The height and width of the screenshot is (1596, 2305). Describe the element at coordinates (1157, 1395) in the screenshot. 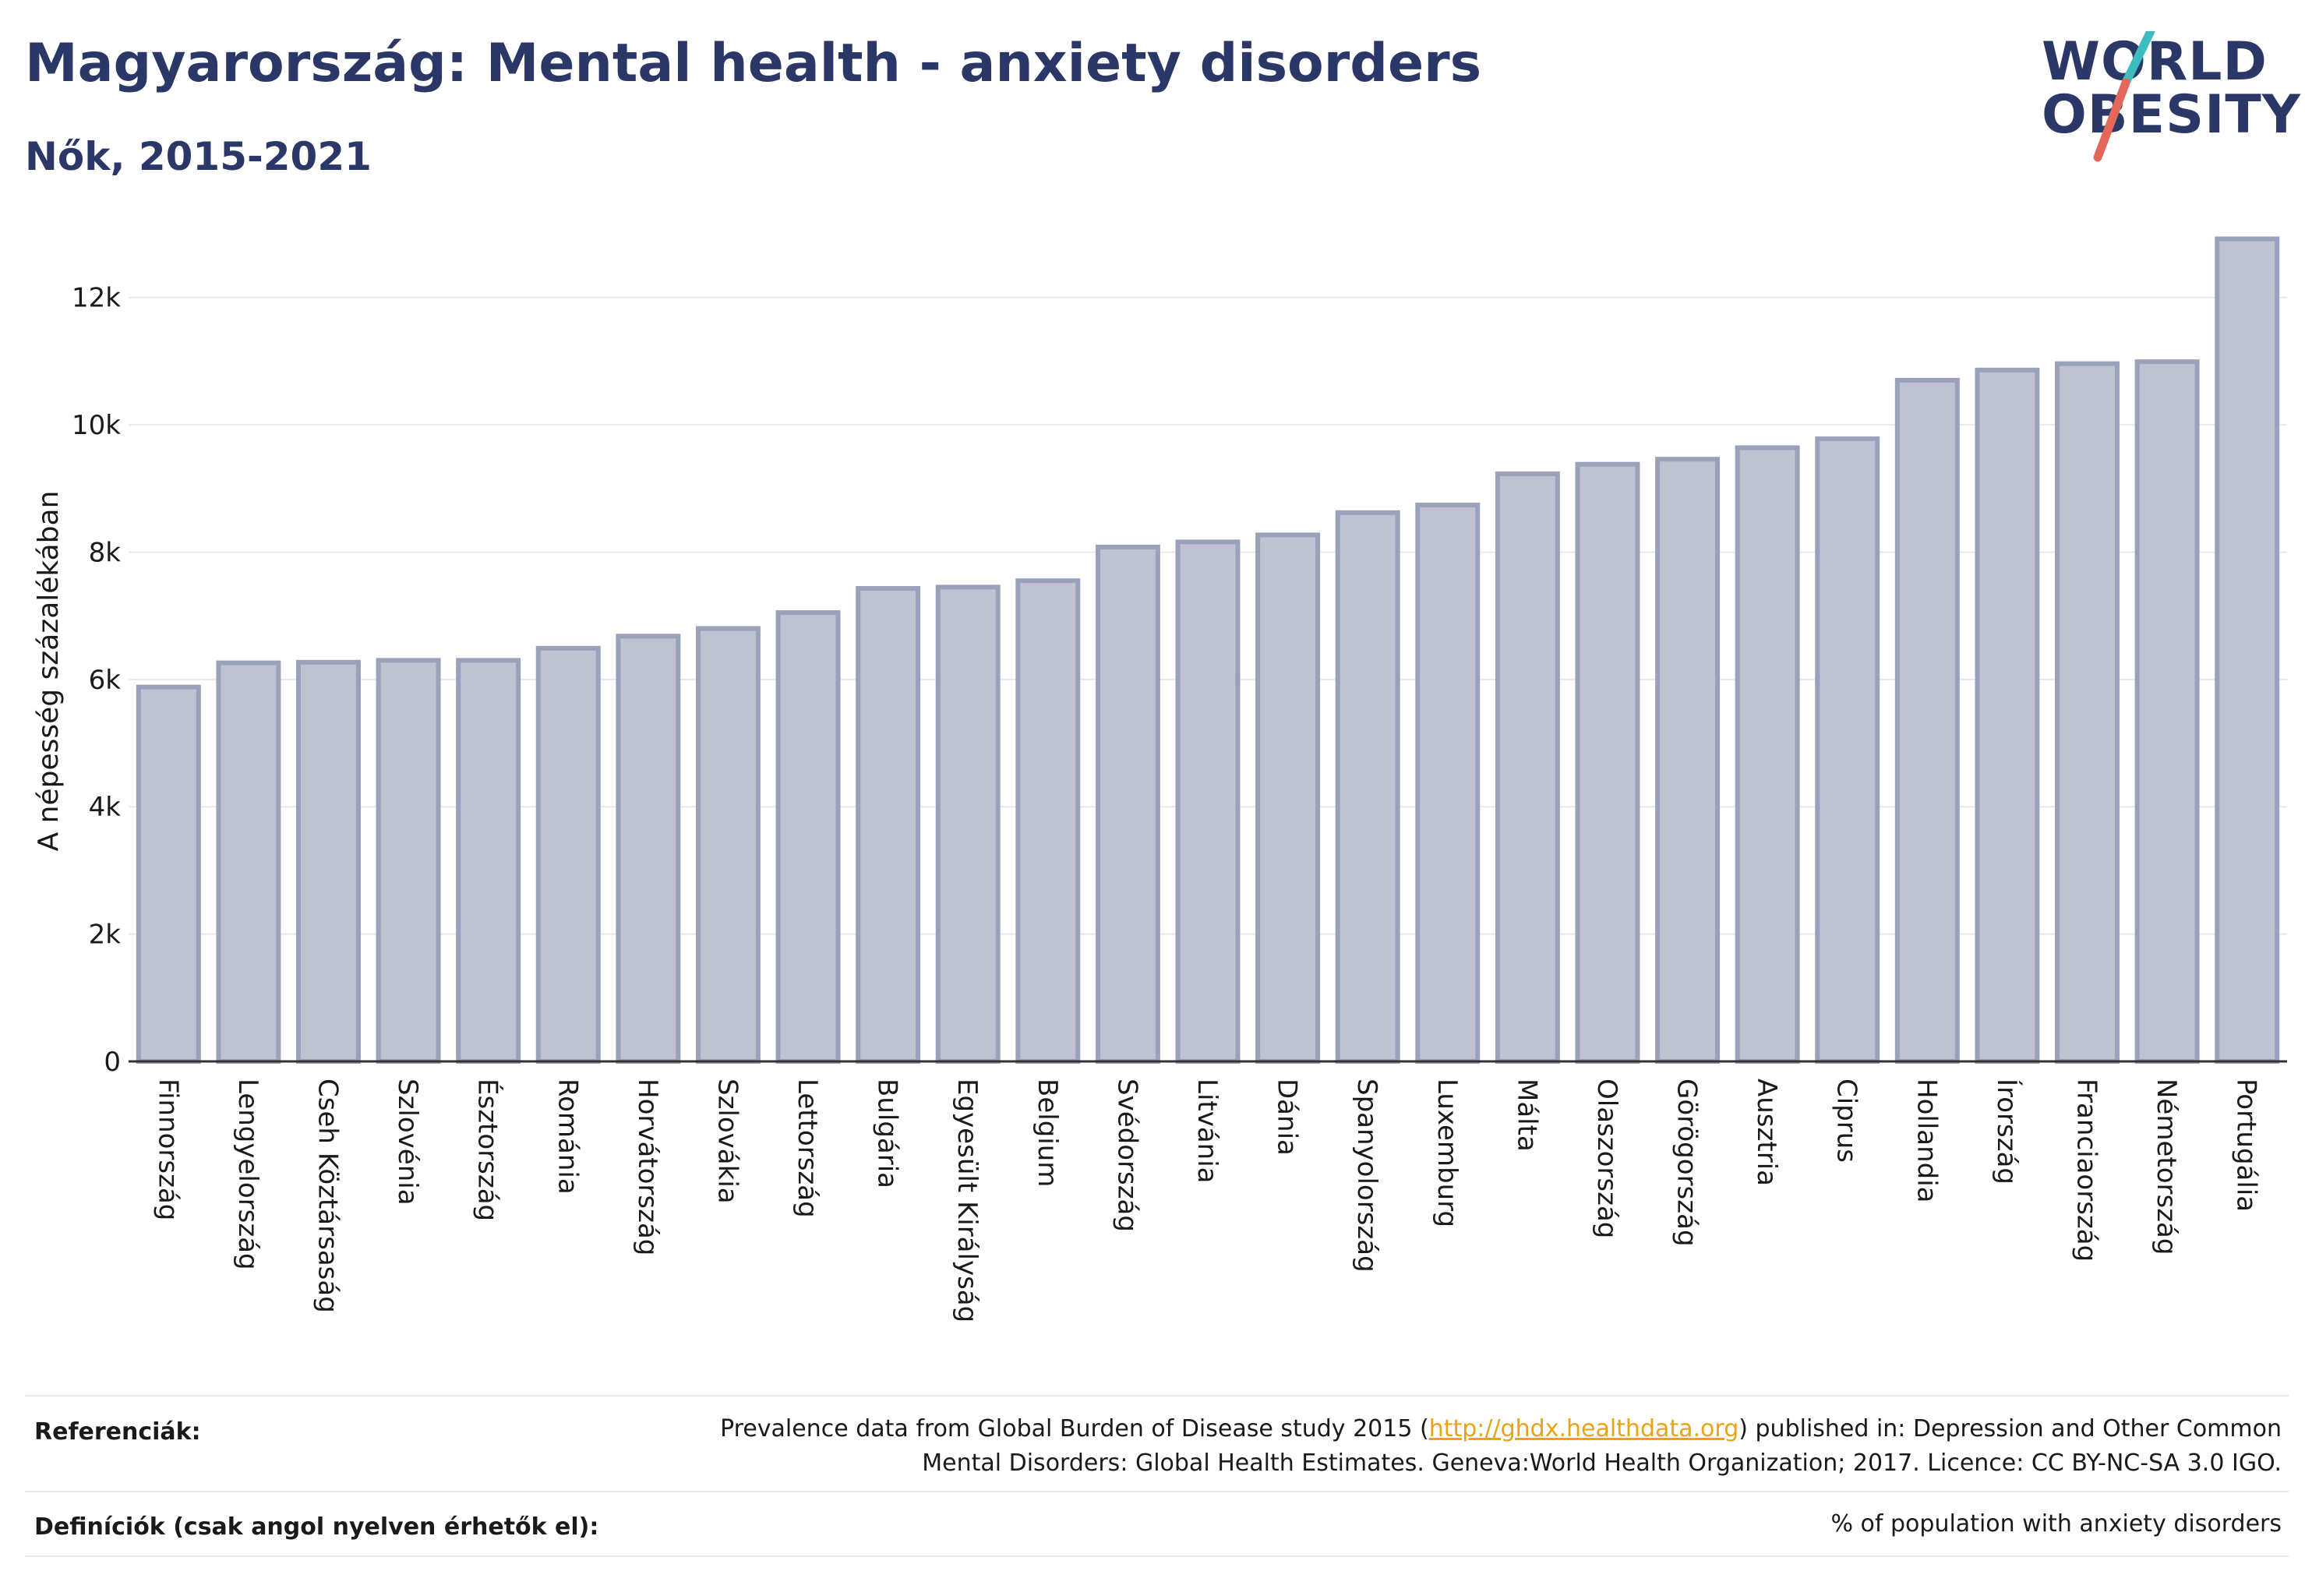

I see `footer-divider-top` at that location.